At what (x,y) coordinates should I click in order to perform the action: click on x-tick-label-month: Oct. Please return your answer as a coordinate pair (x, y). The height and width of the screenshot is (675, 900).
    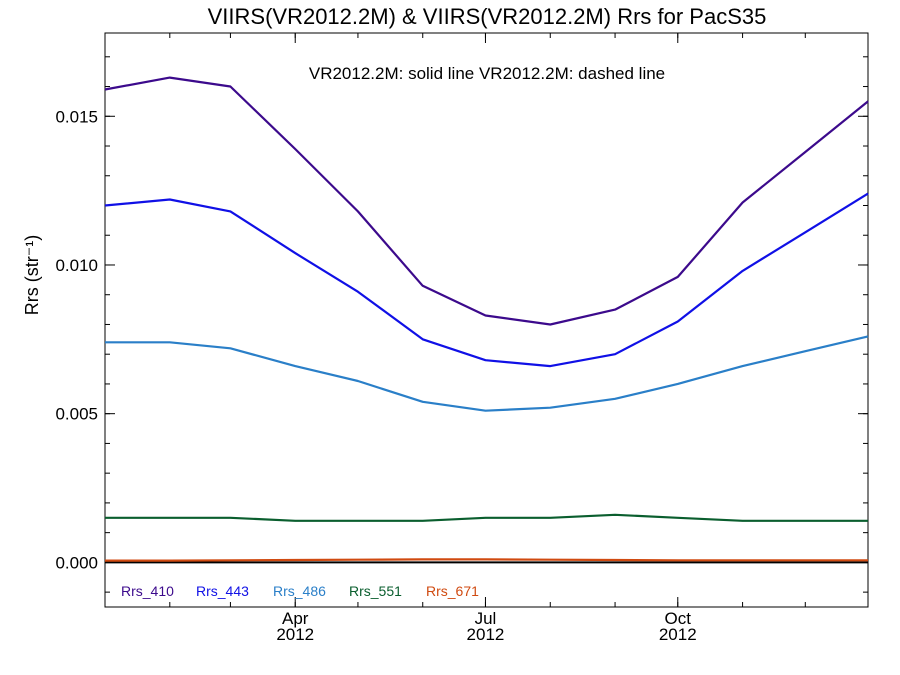
    Looking at the image, I should click on (678, 618).